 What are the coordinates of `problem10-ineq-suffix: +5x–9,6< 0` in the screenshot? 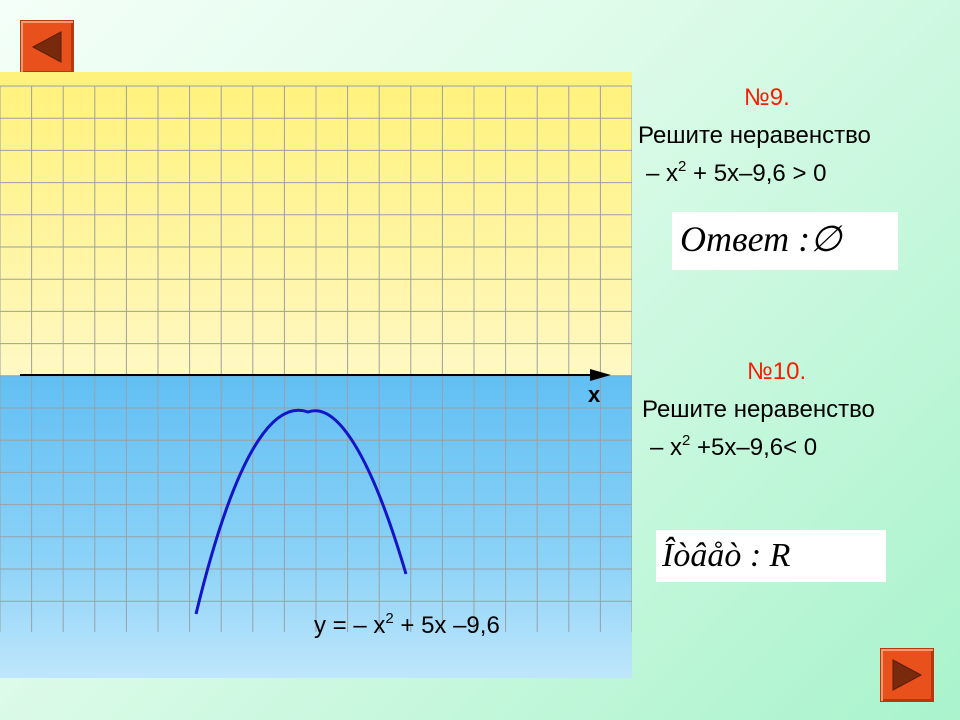 It's located at (754, 447).